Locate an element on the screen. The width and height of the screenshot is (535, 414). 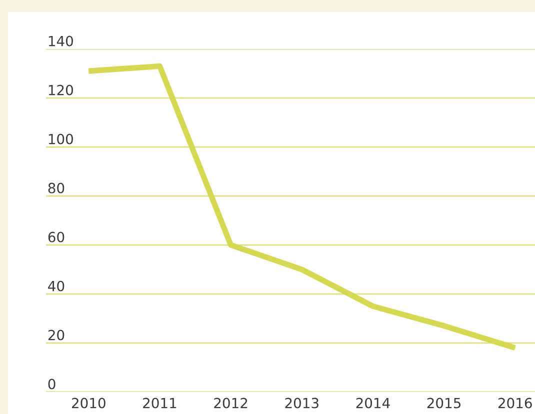
x-tick-label: 2014 is located at coordinates (373, 403).